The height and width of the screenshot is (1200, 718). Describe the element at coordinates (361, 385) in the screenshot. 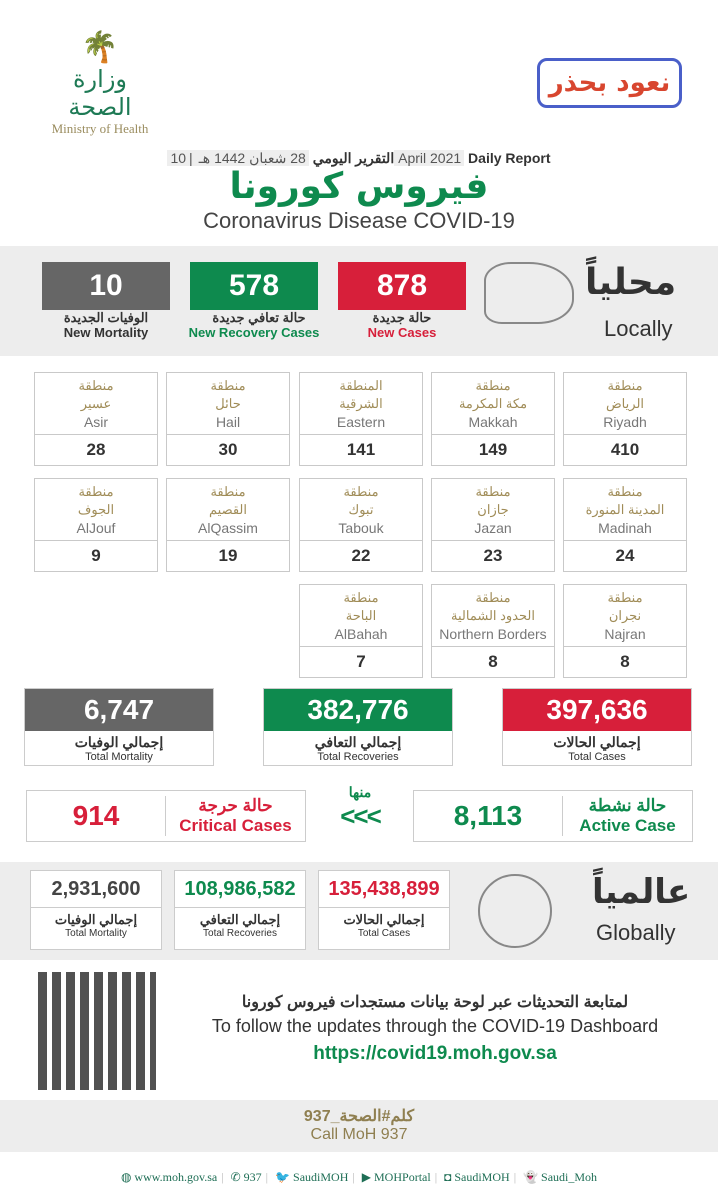

I see `region-ar1: المنطقة` at that location.